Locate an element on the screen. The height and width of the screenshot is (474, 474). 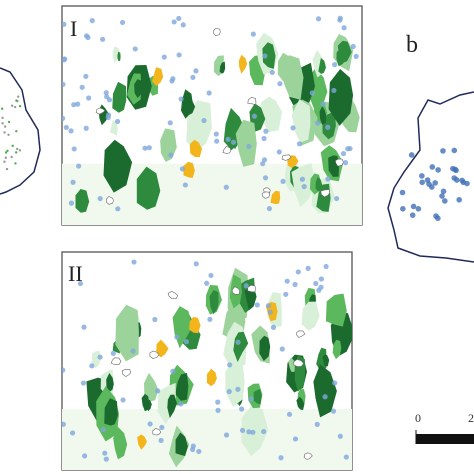
left-outline is located at coordinates (20, 131).